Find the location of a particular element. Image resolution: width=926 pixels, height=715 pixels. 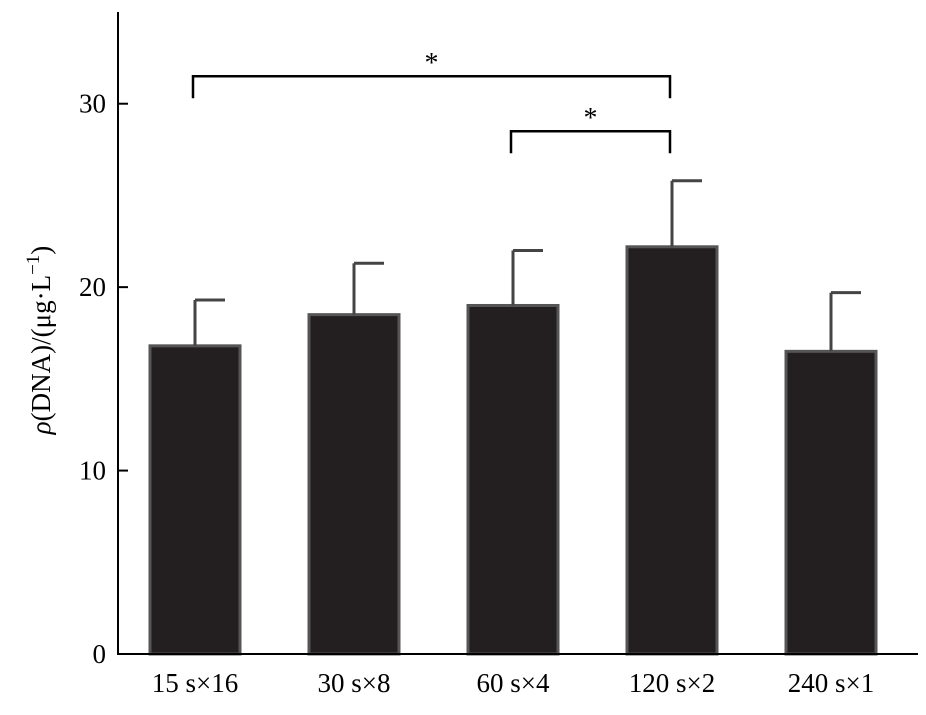

y-tick-label: 10 is located at coordinates (92, 471).